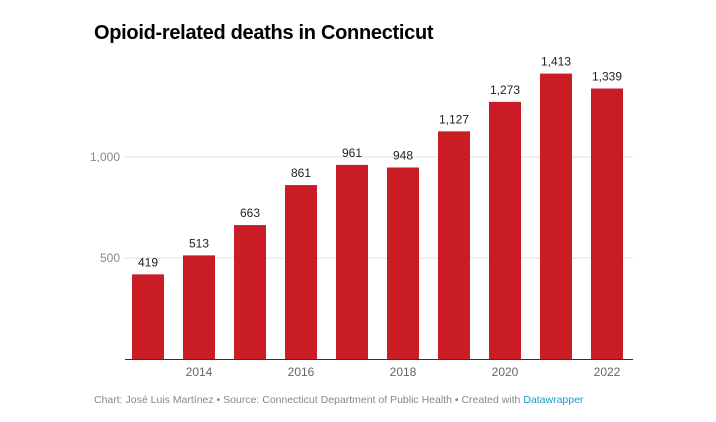 The height and width of the screenshot is (422, 716). I want to click on value-label: 663, so click(250, 213).